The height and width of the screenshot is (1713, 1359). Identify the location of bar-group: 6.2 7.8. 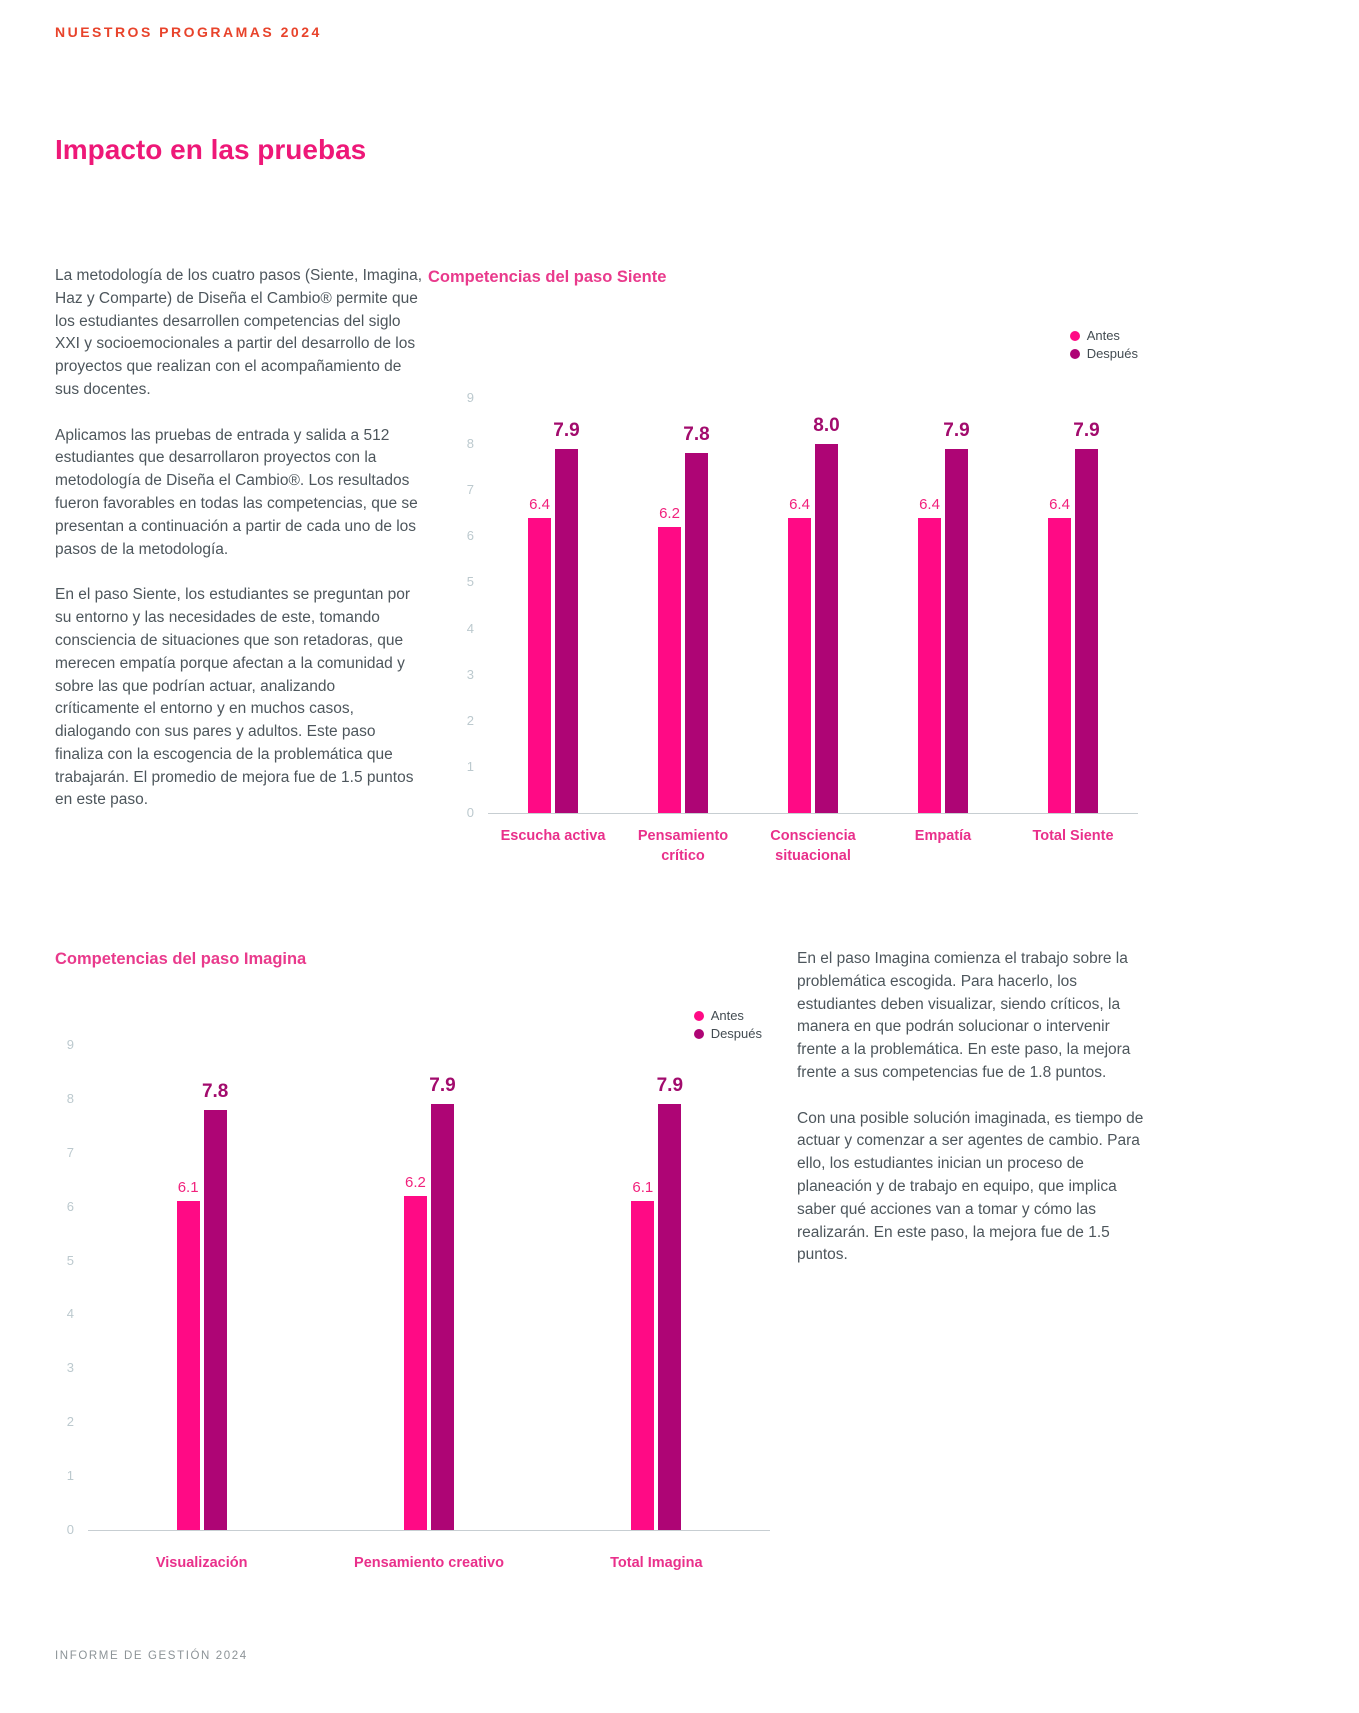
(683, 605).